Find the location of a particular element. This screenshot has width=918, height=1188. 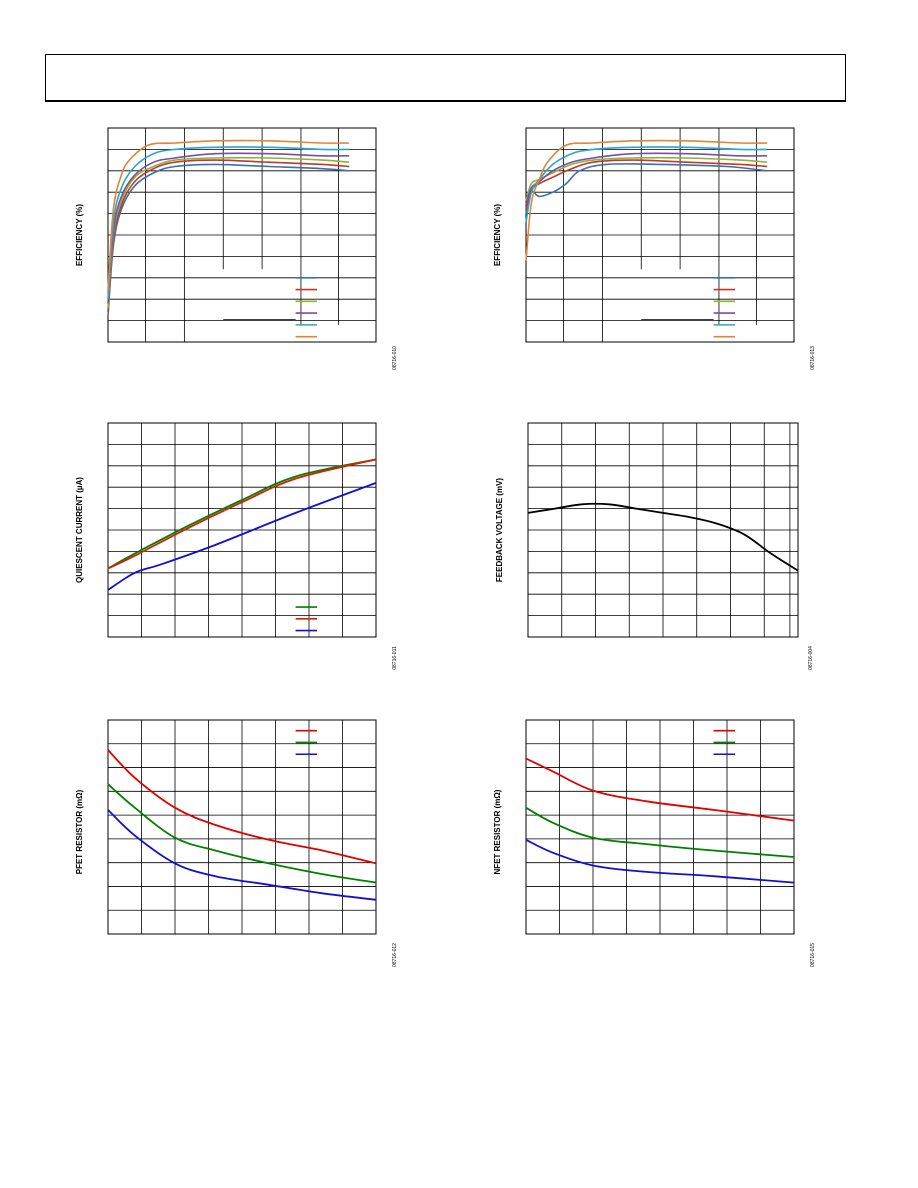

figure-code: 08716-010 is located at coordinates (395, 358).